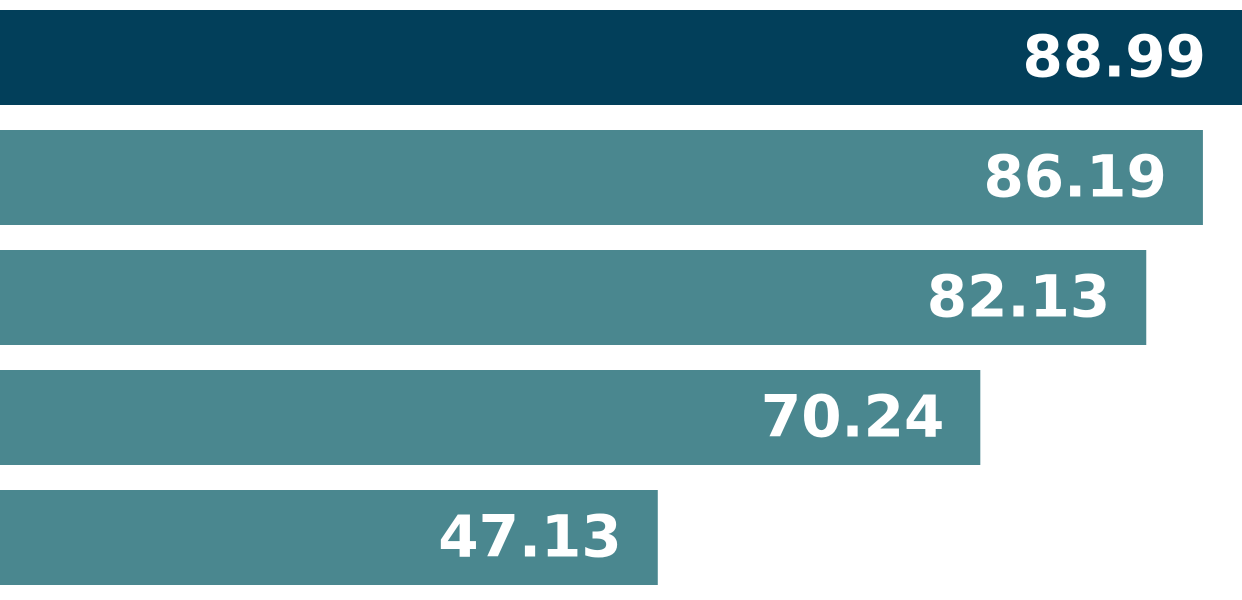 This screenshot has height=600, width=1242. Describe the element at coordinates (852, 417) in the screenshot. I see `value-label: 70.24` at that location.